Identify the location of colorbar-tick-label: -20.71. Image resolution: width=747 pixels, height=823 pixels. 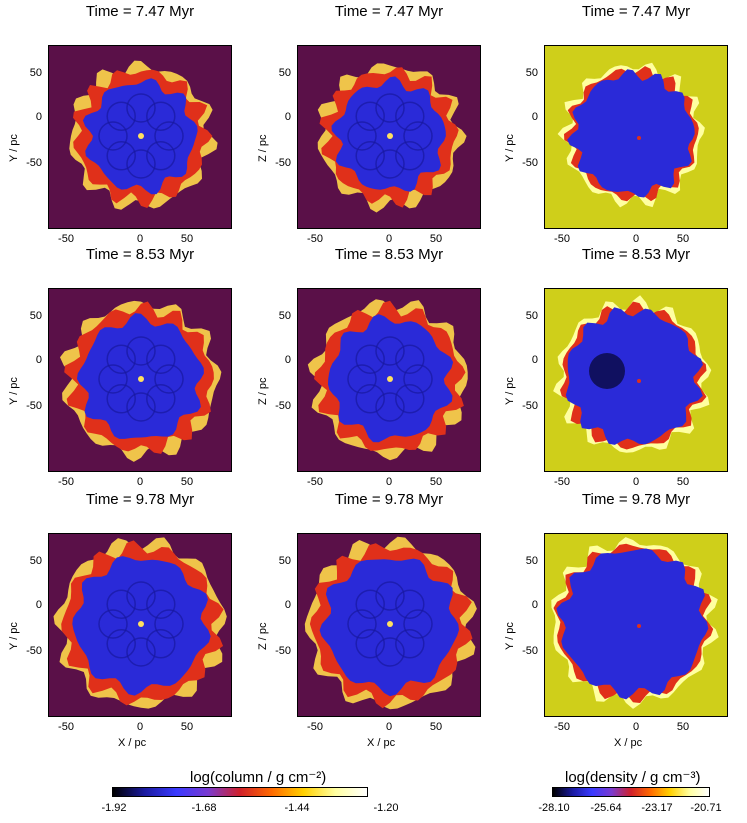
(706, 808).